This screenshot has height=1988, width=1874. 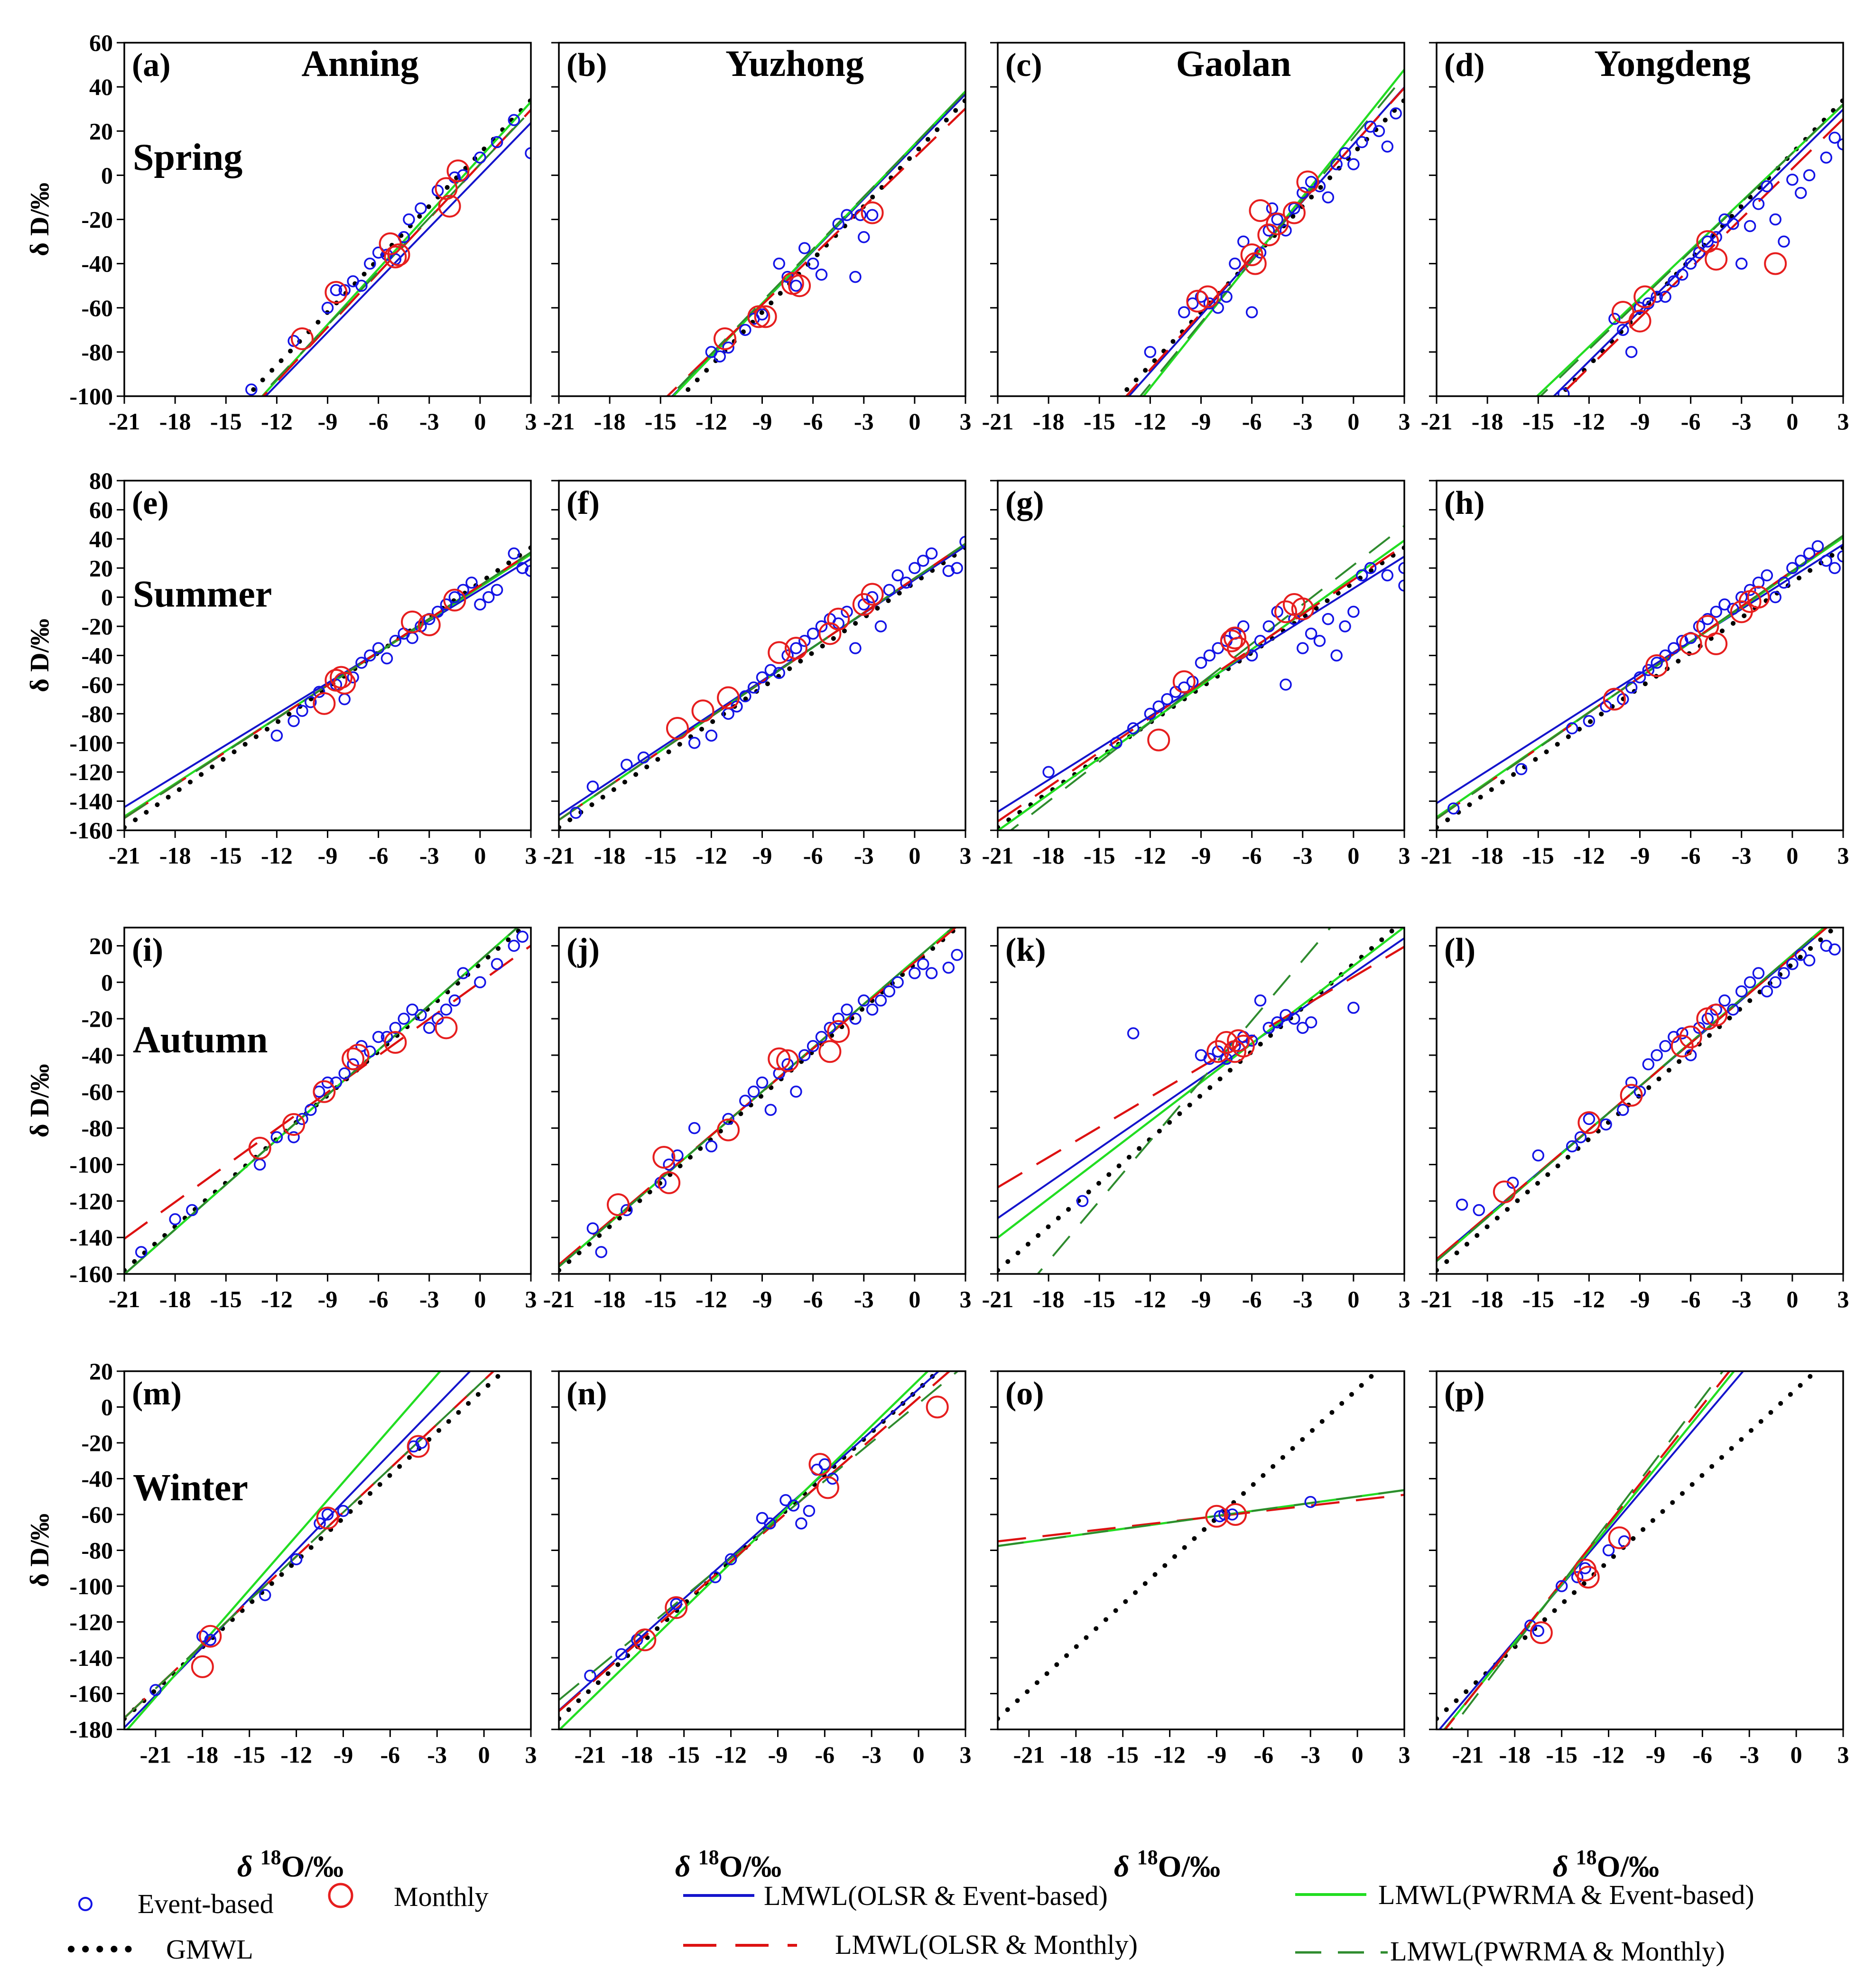 I want to click on y-tick-label: -80, so click(x=97, y=352).